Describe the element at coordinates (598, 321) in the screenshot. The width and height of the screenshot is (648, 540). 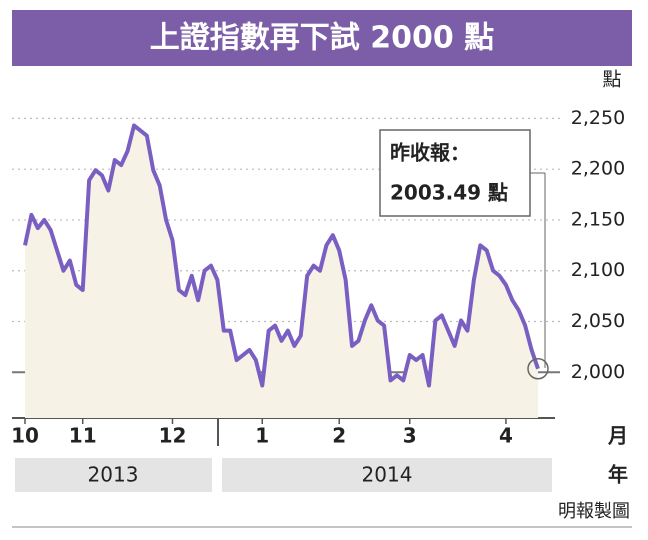
I see `y-tick-label: 2,050` at that location.